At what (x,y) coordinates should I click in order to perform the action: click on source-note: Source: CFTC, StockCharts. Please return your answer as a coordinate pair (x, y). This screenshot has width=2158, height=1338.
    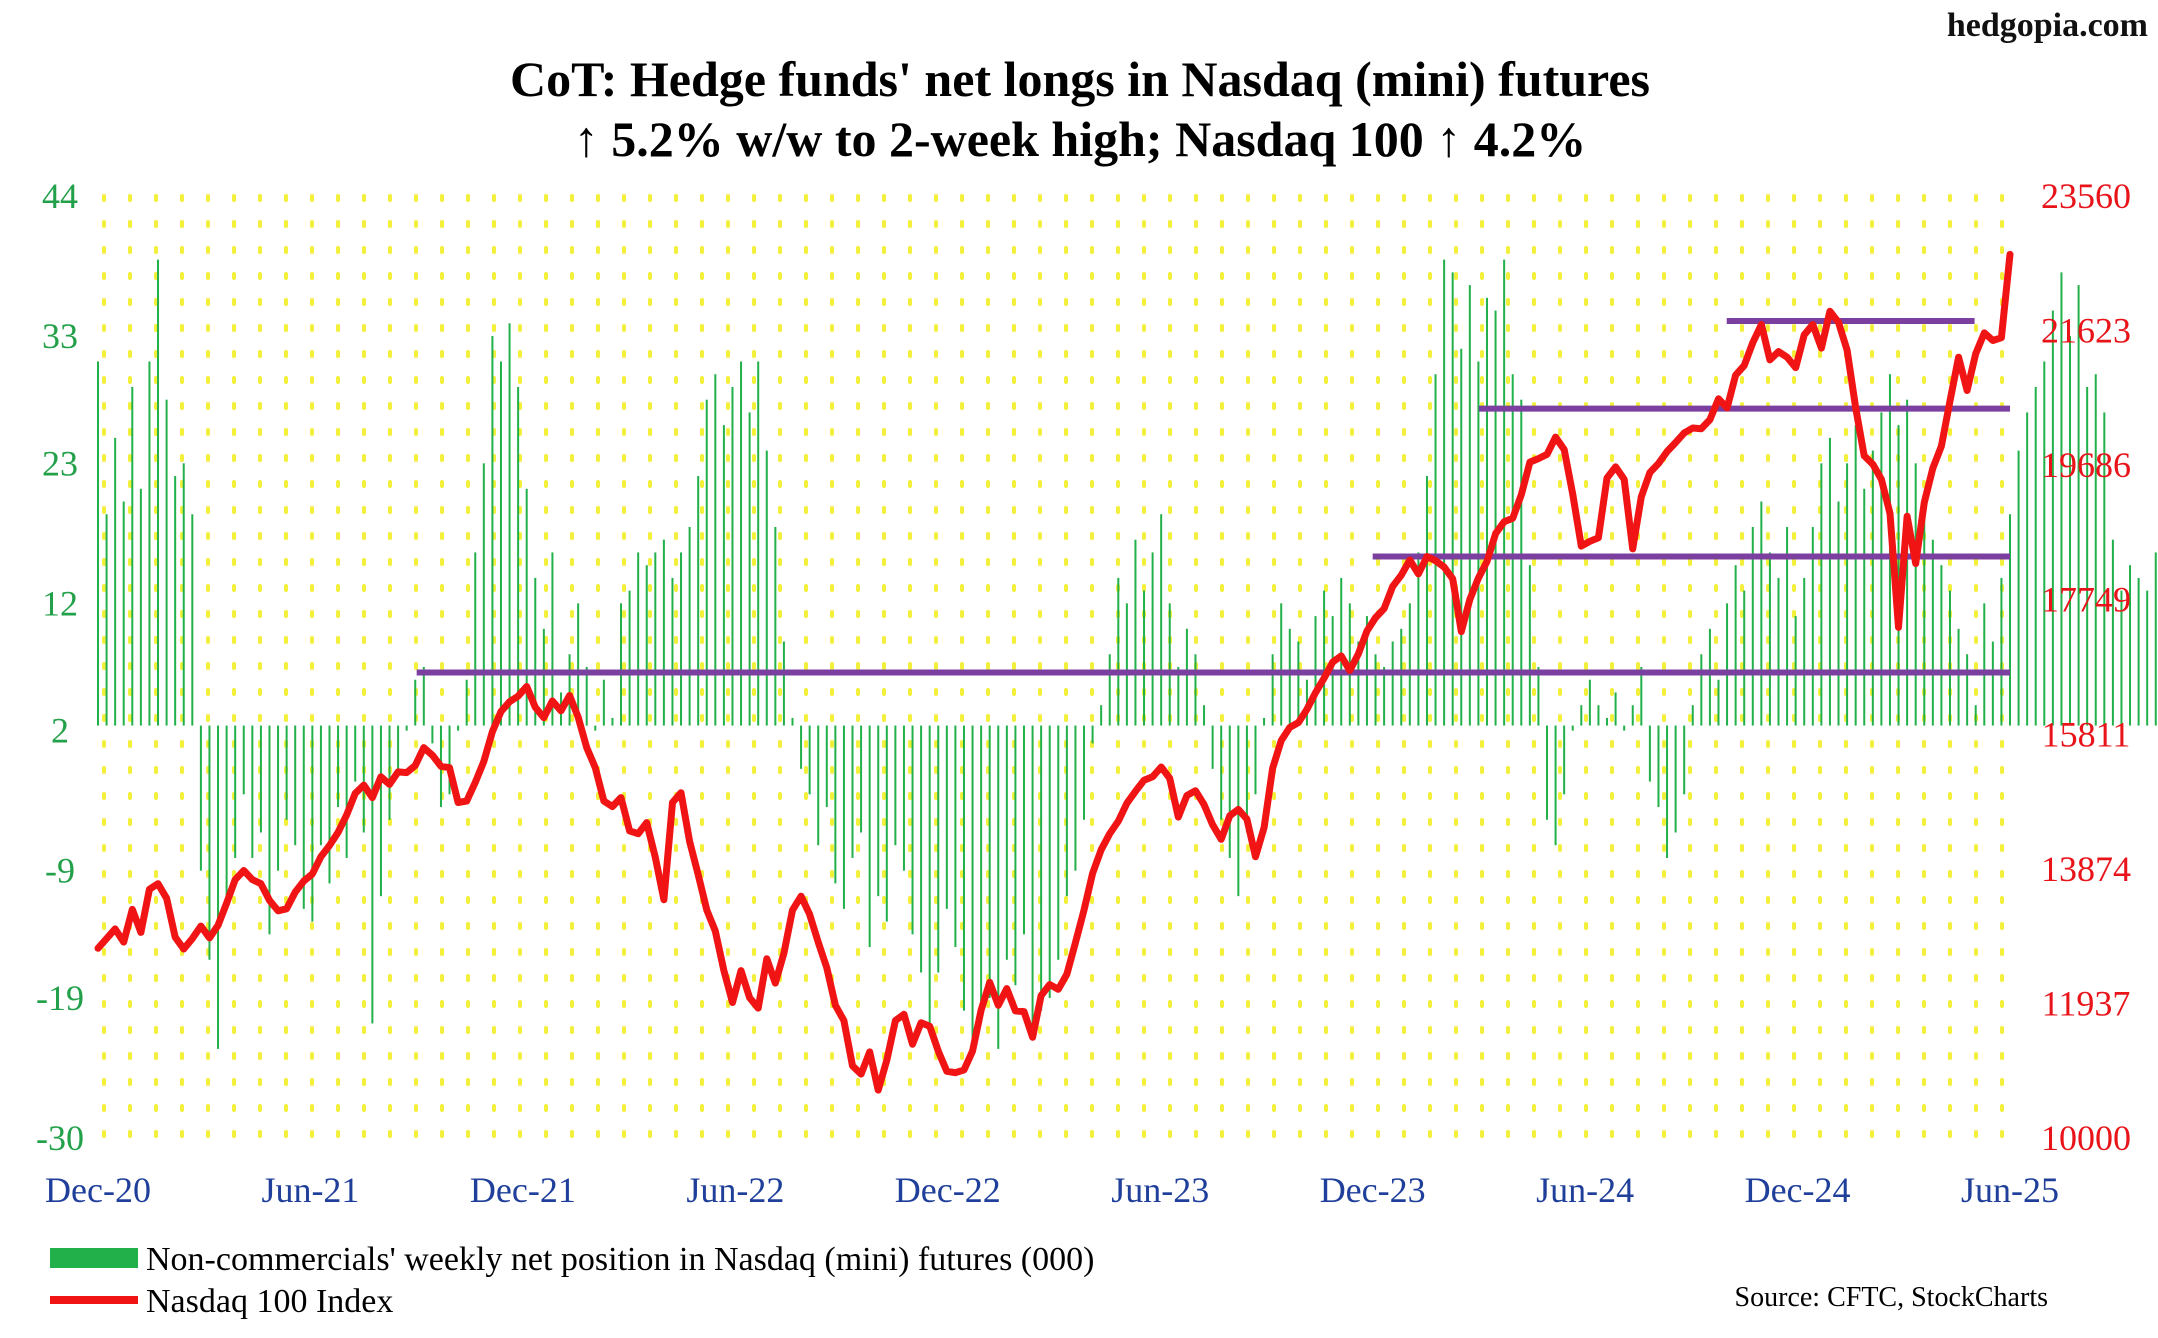
    Looking at the image, I should click on (1891, 1297).